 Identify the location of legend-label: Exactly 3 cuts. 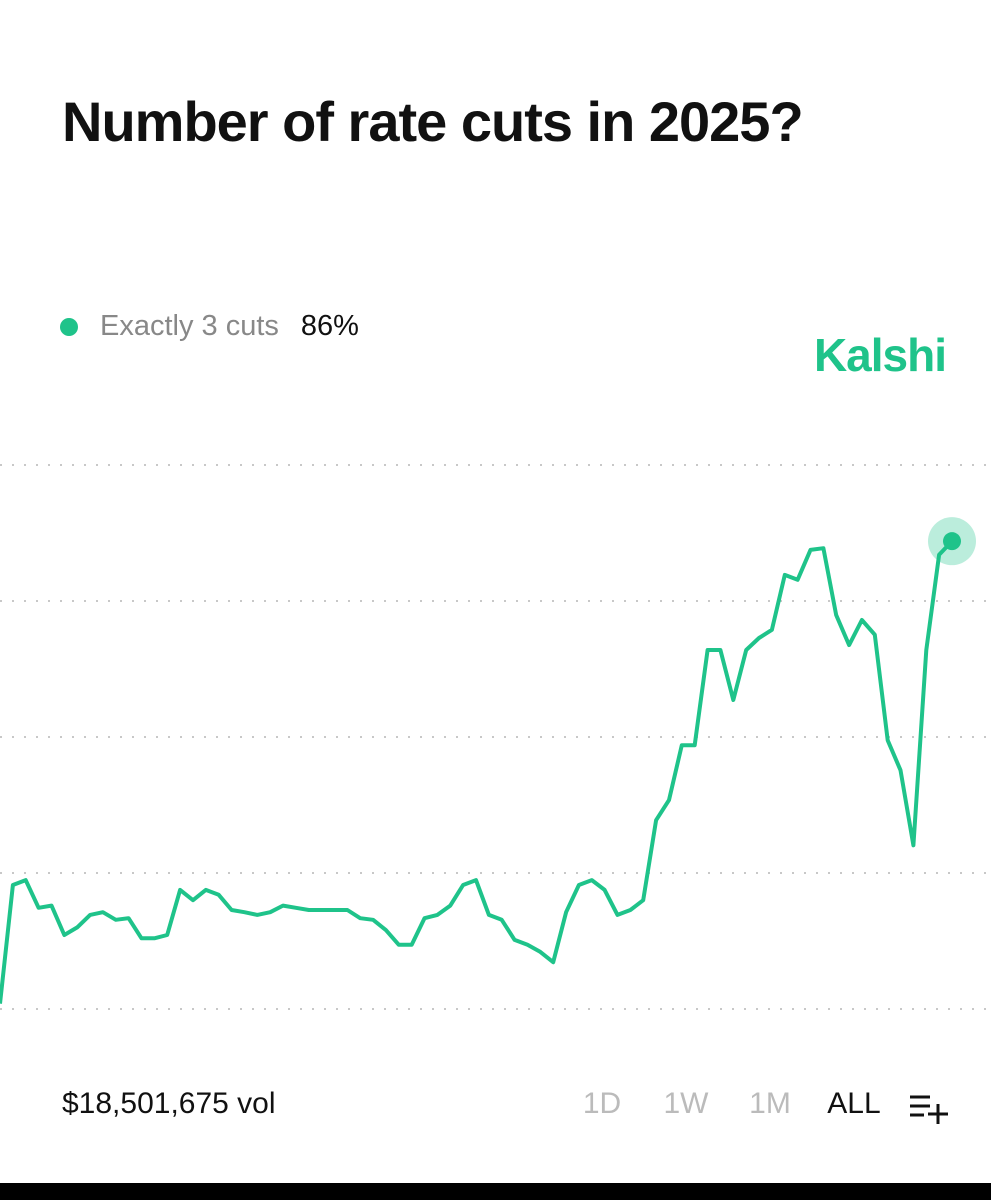
(189, 326).